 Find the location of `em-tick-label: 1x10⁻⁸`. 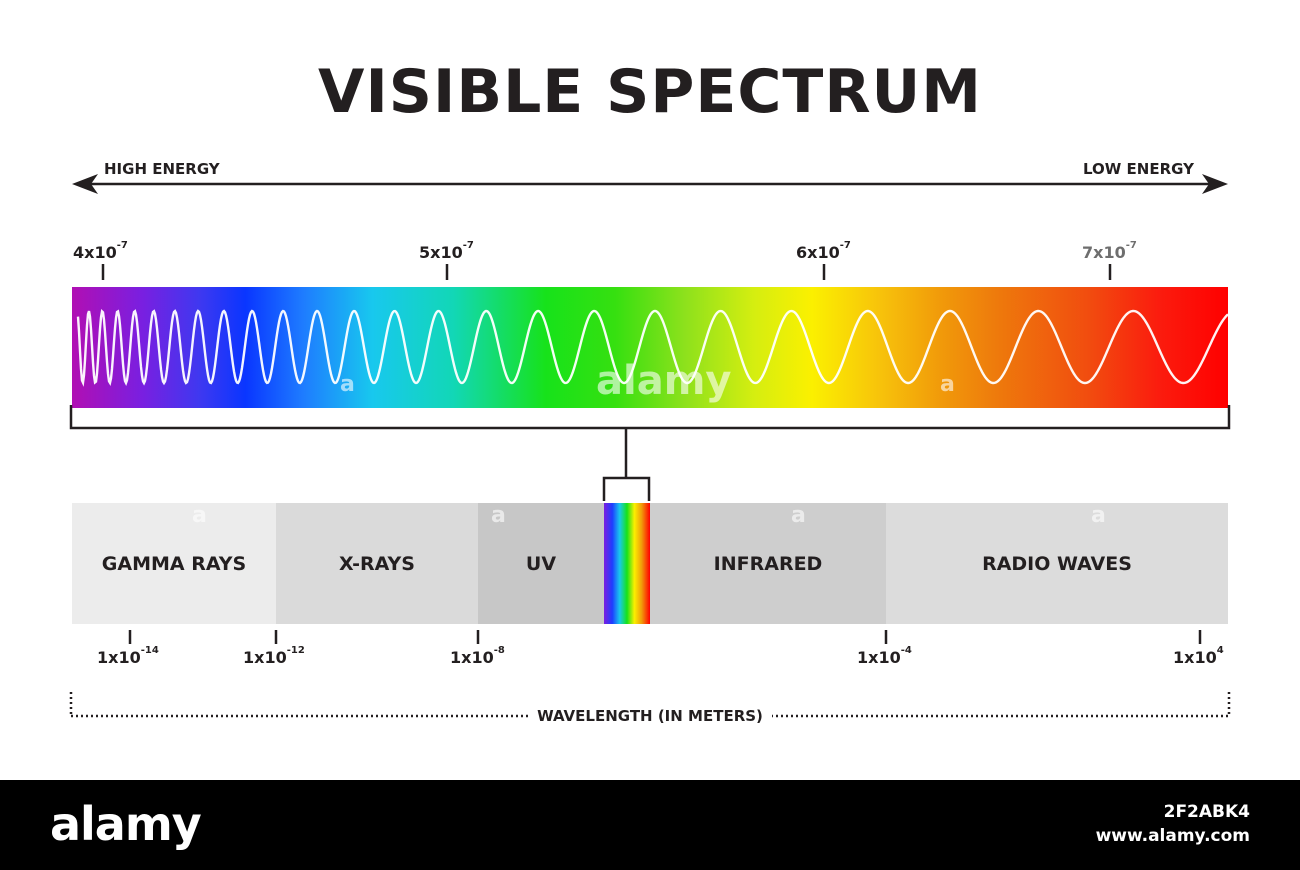

em-tick-label: 1x10⁻⁸ is located at coordinates (477, 656).